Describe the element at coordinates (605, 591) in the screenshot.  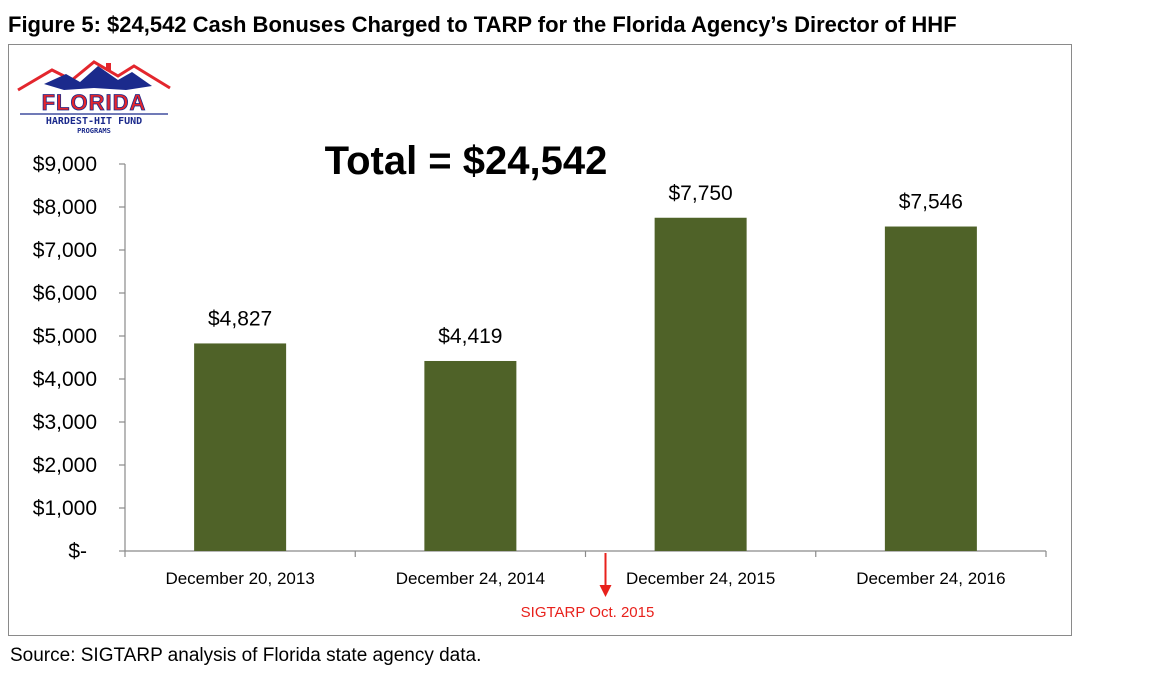
I see `marker-arrow-head` at that location.